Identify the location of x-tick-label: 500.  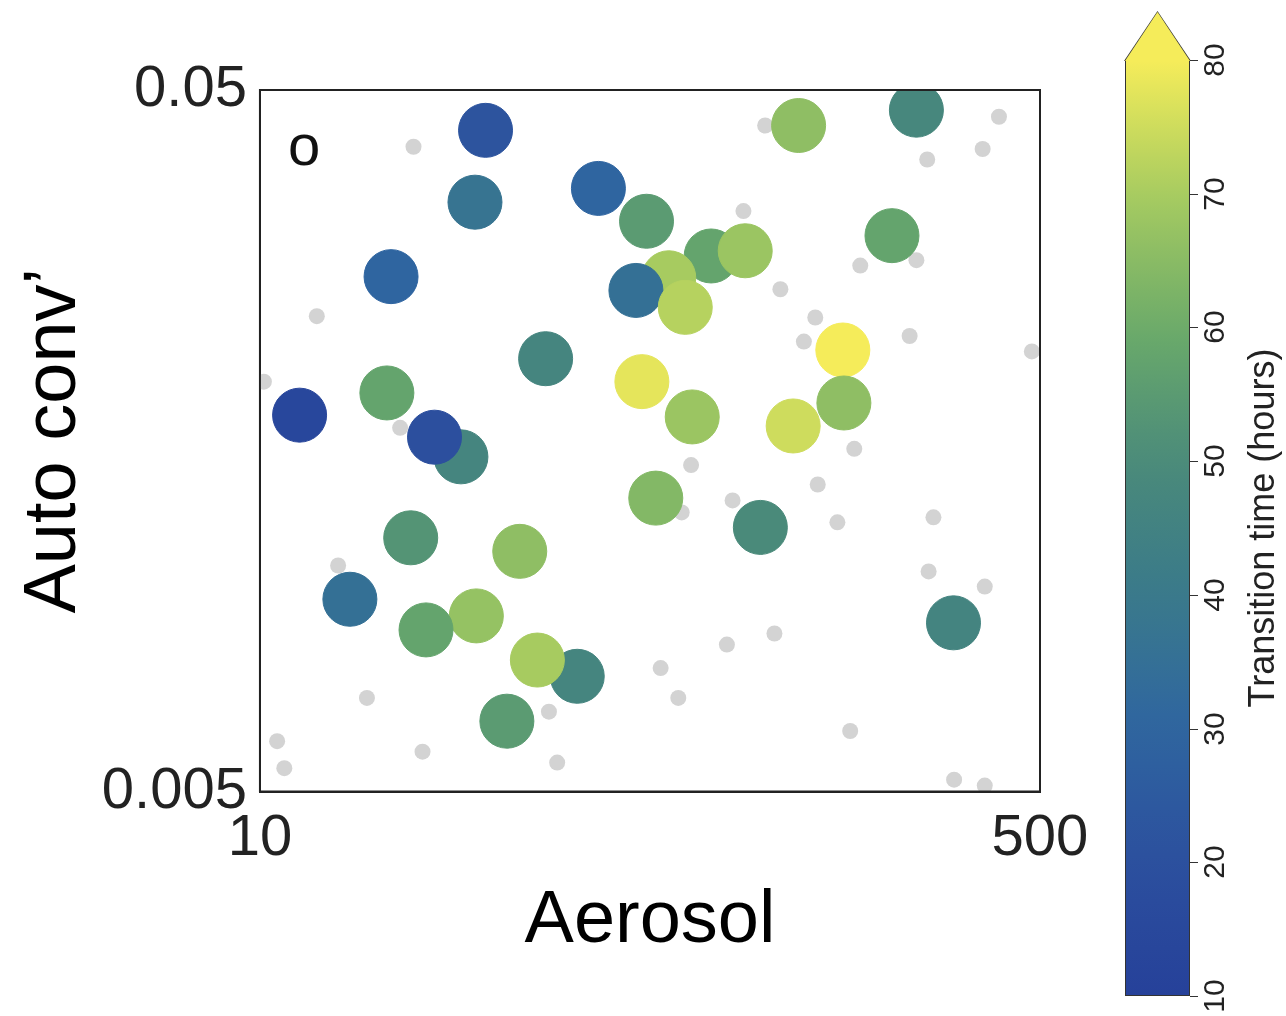
(1040, 835).